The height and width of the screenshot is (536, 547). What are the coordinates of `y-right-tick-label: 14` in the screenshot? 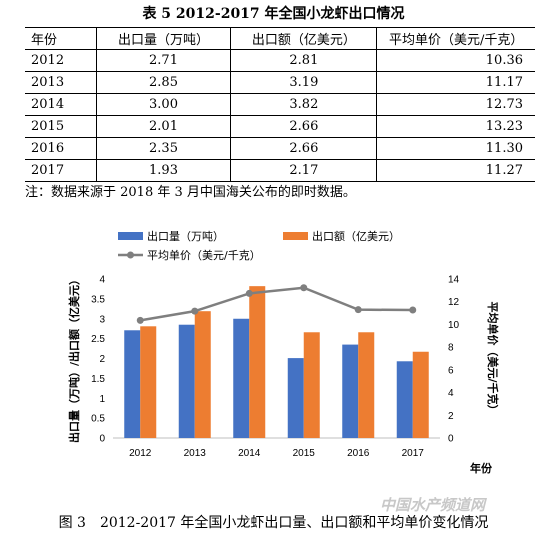 It's located at (454, 280).